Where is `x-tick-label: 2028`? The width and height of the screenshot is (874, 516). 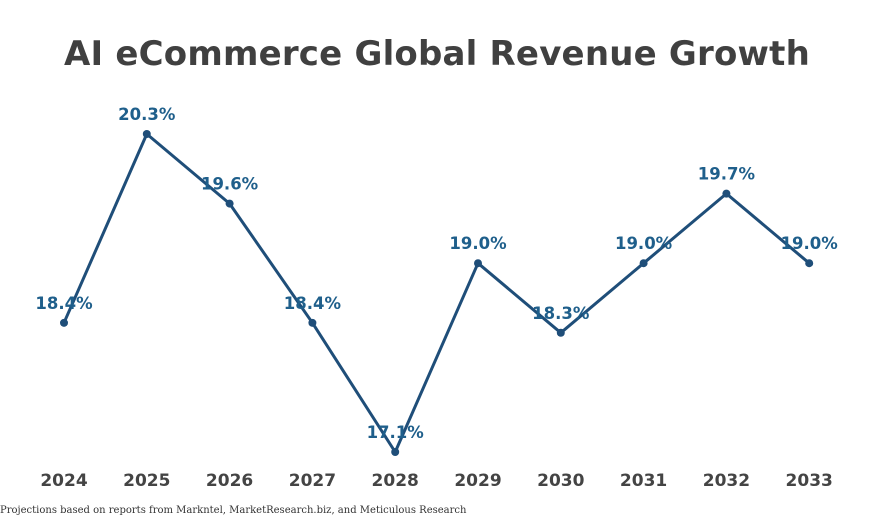
x-tick-label: 2028 is located at coordinates (395, 481).